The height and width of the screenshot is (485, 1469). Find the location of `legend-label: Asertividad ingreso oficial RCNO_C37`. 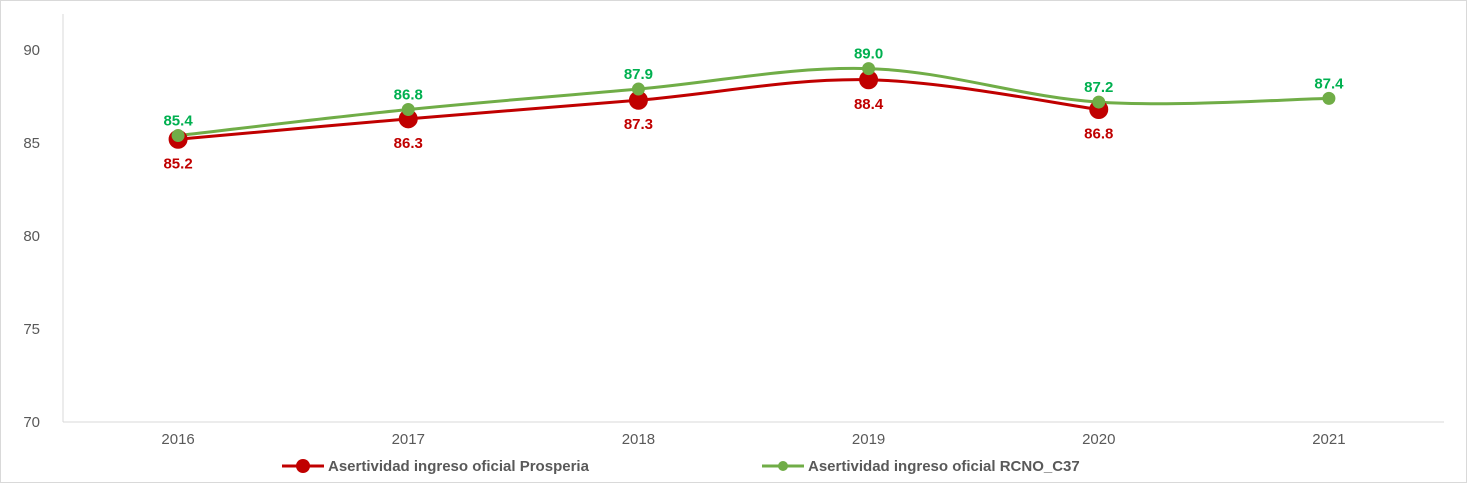

legend-label: Asertividad ingreso oficial RCNO_C37 is located at coordinates (944, 466).